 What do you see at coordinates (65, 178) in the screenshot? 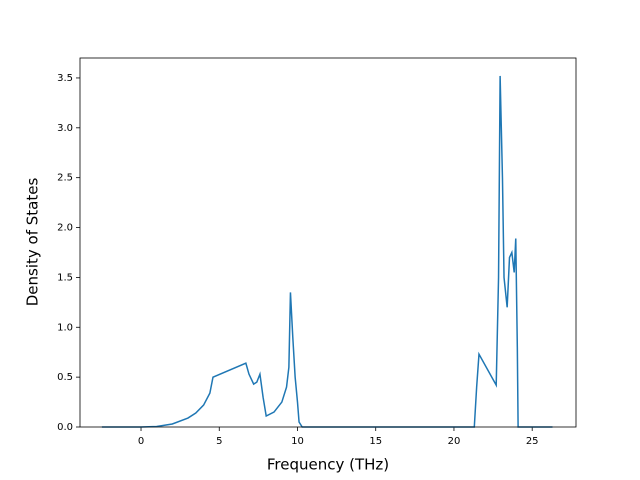
I see `y-tick-label: 2.5` at bounding box center [65, 178].